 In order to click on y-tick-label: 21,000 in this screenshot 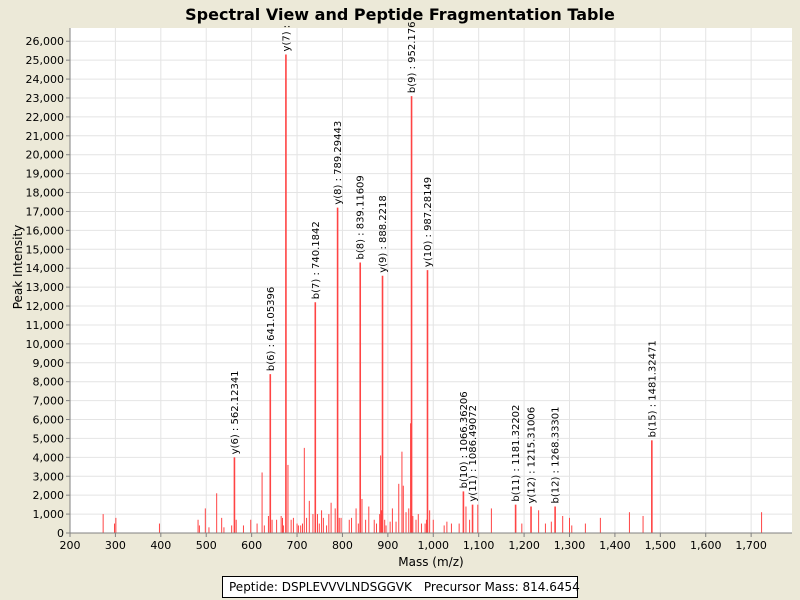, I will do `click(45, 136)`.